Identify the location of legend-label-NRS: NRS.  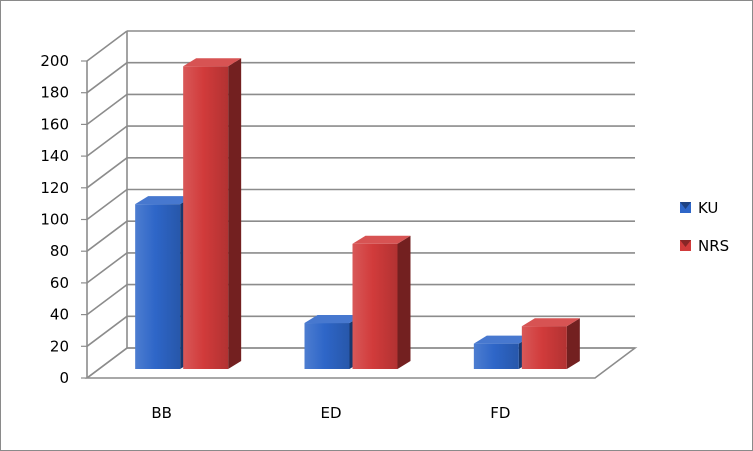
(713, 246).